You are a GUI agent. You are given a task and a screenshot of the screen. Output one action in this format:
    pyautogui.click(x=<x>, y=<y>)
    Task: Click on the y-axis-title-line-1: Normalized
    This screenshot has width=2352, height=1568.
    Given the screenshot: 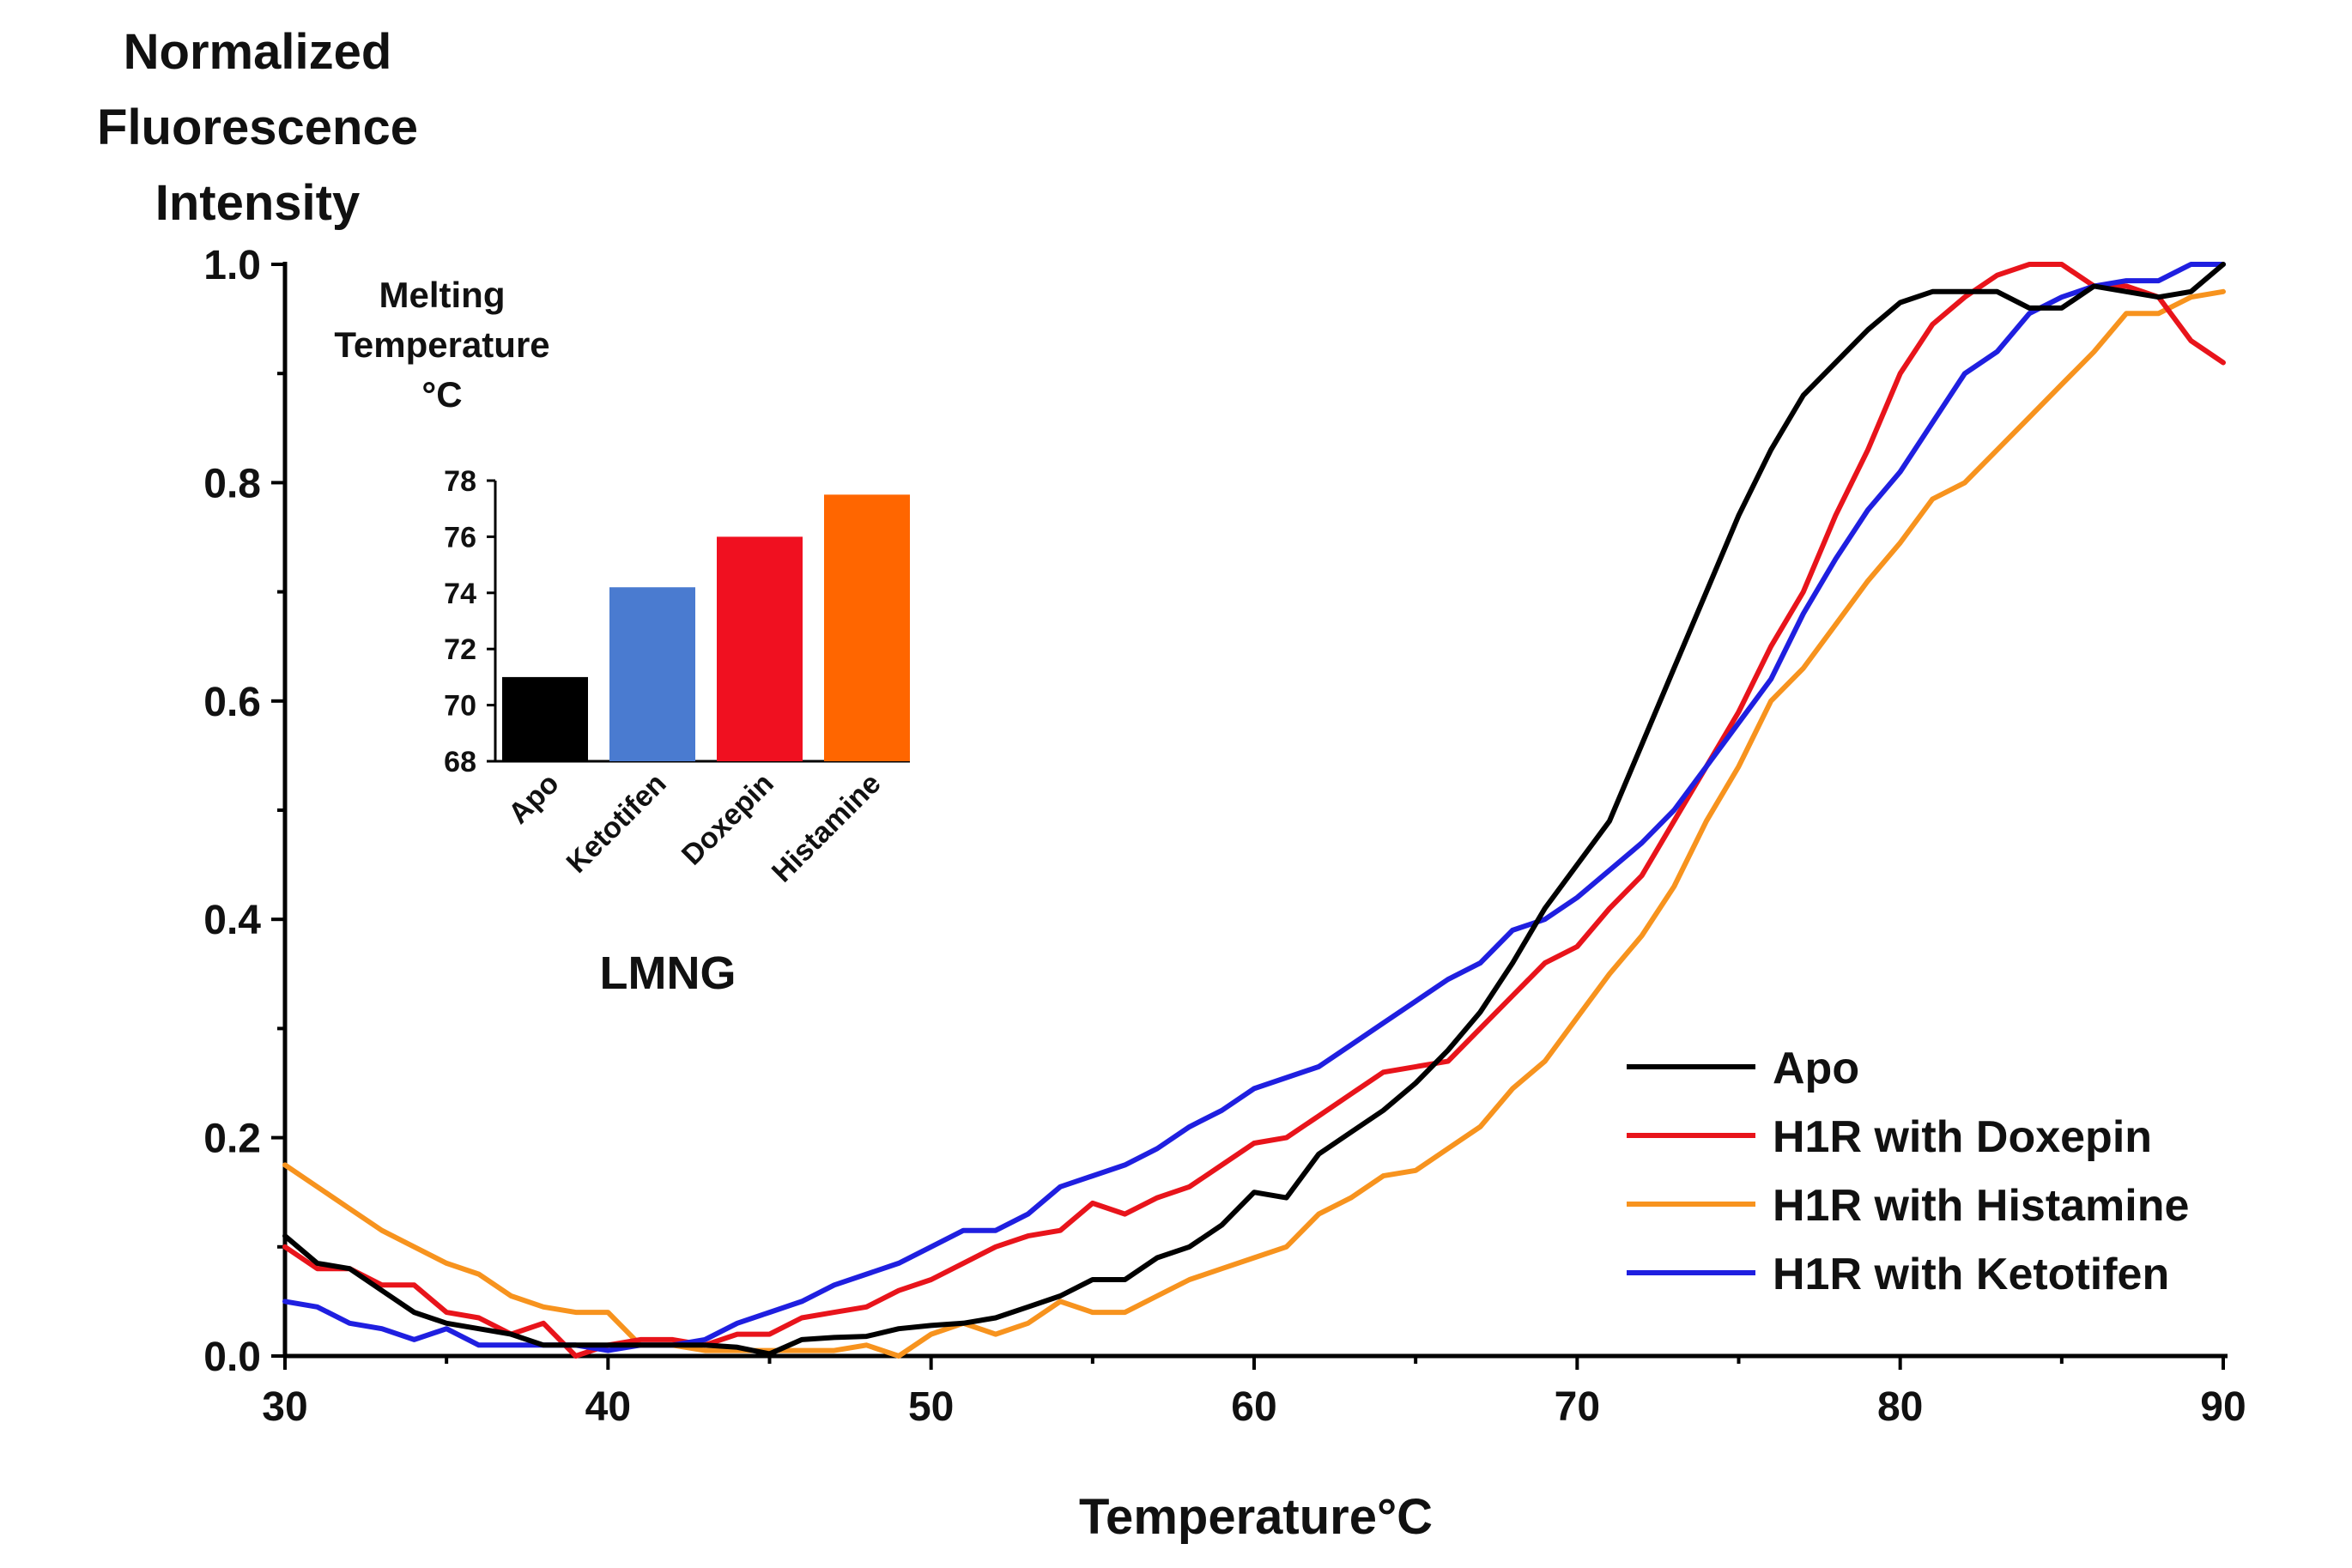 What is the action you would take?
    pyautogui.click(x=258, y=52)
    